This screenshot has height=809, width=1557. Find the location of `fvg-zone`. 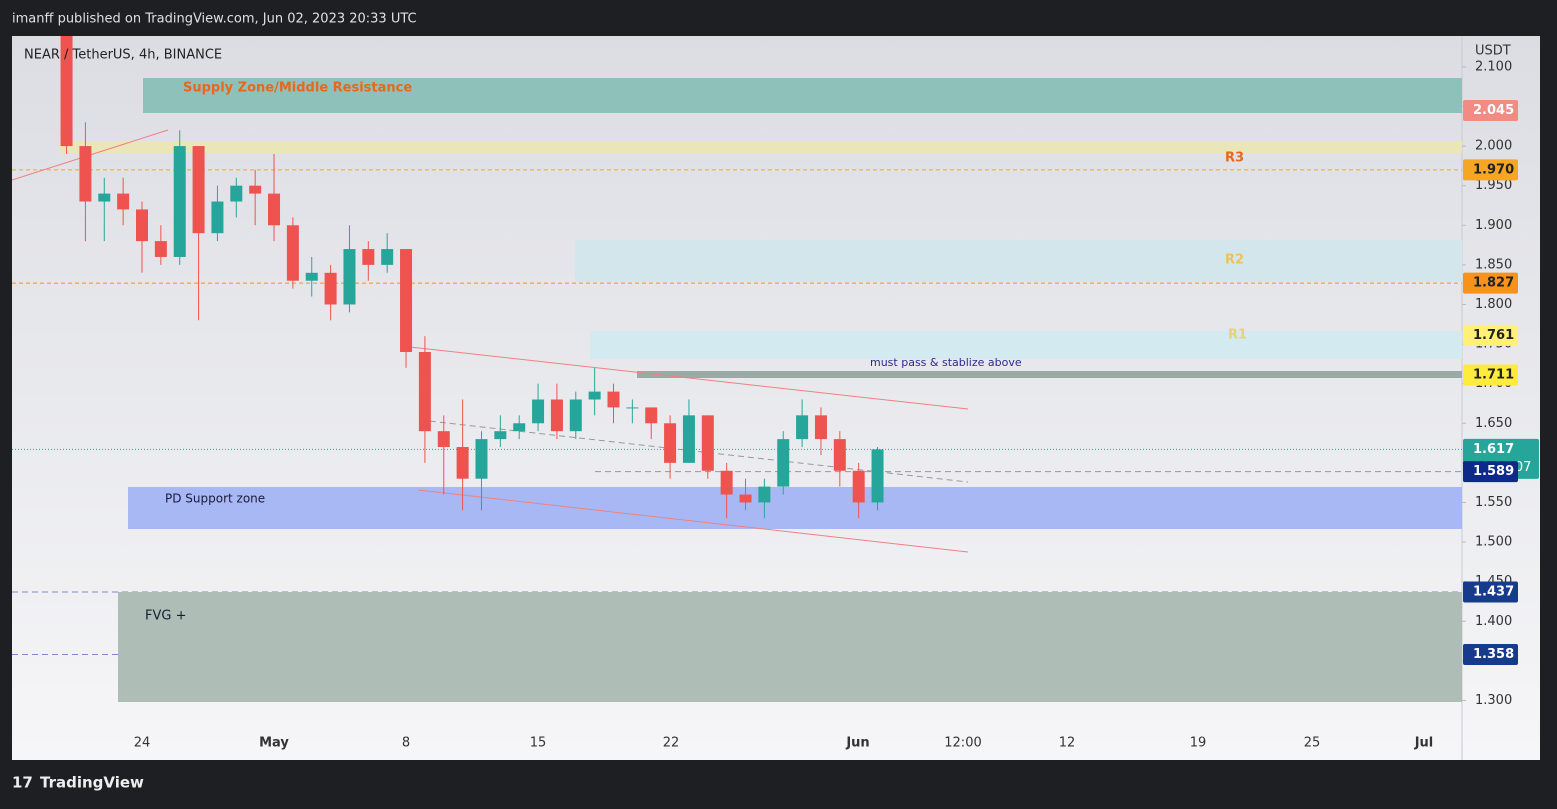

fvg-zone is located at coordinates (790, 647).